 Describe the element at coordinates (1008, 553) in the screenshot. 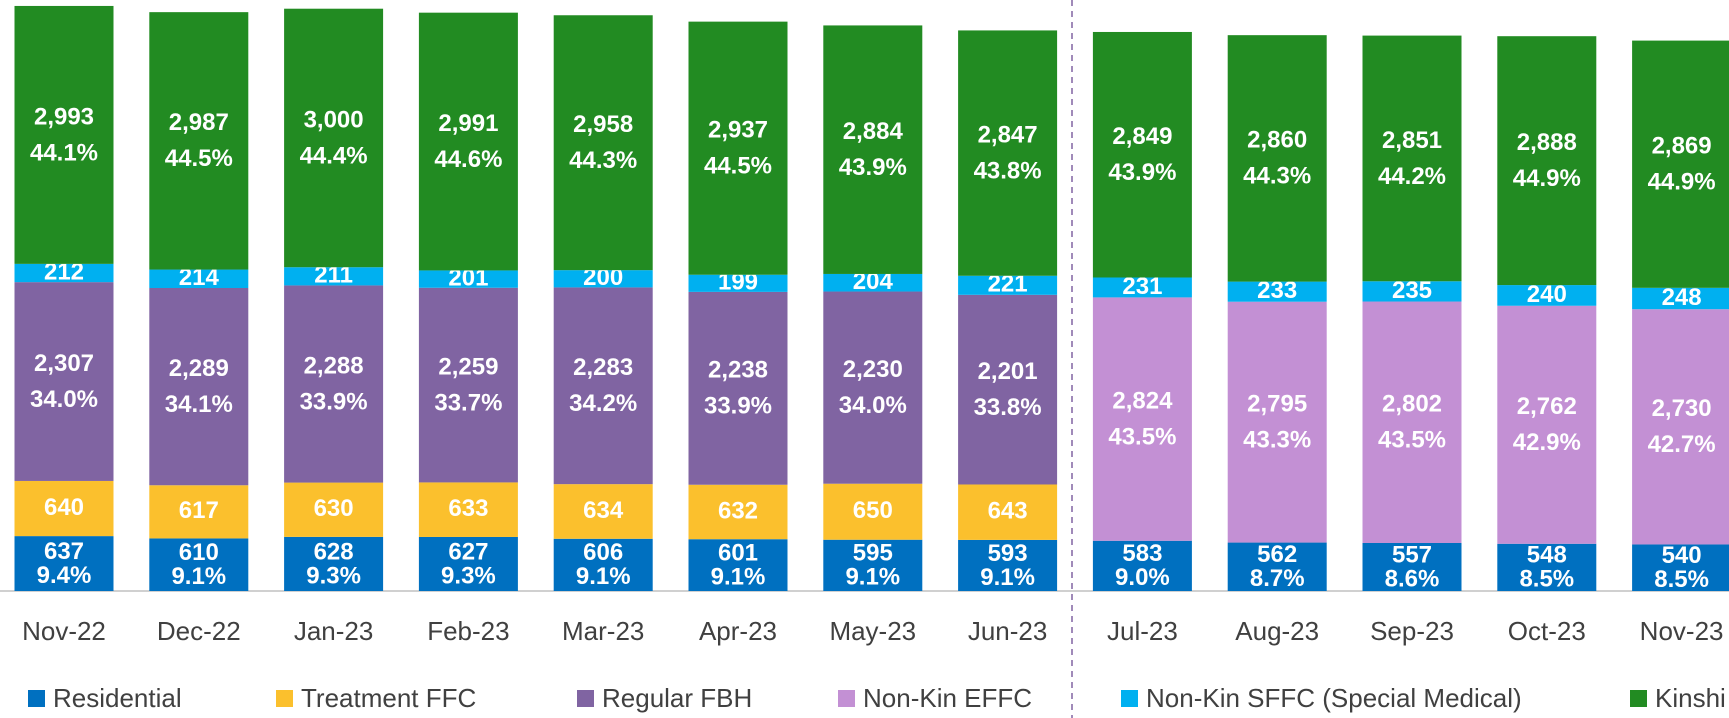

I see `data-label: 593` at that location.